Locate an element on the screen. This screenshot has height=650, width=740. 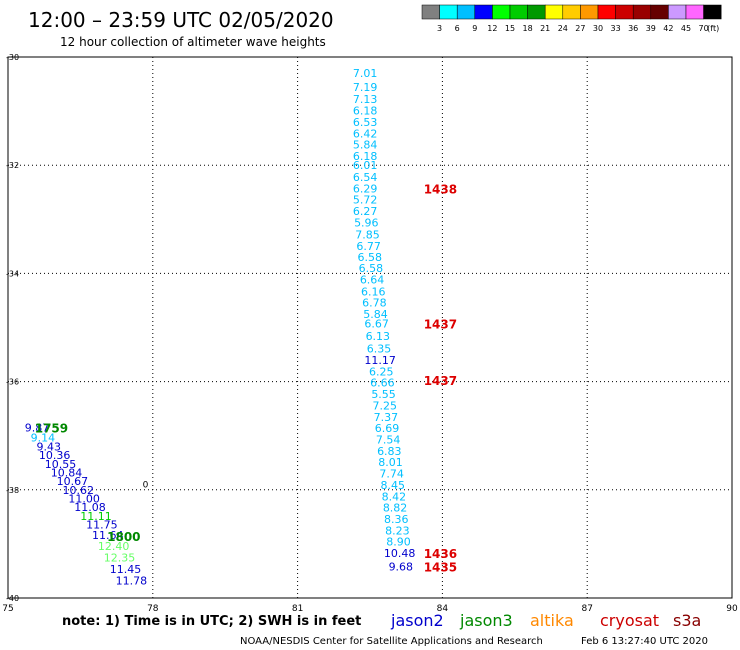
swh-value-label: 6.54 is located at coordinates (365, 177).